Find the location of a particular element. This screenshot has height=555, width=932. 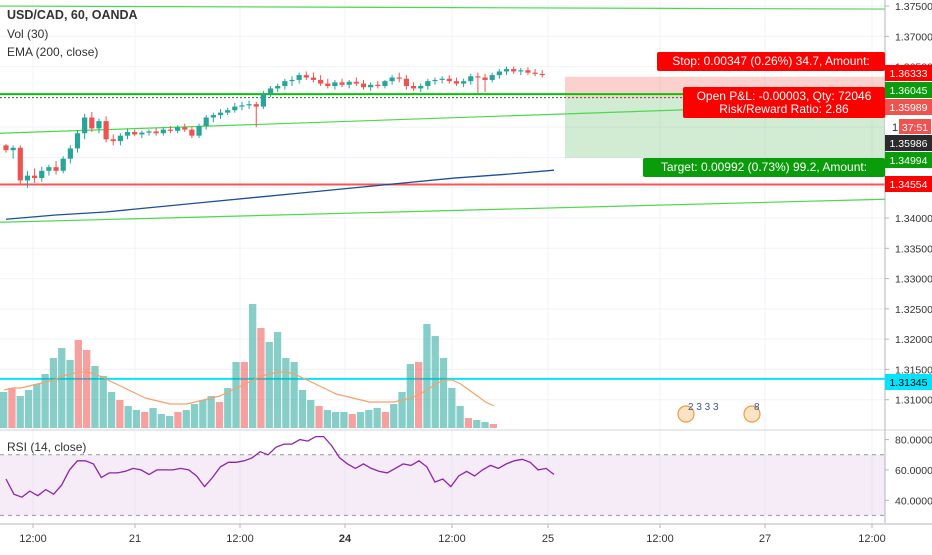

price-badge: 1.35989 is located at coordinates (908, 107).